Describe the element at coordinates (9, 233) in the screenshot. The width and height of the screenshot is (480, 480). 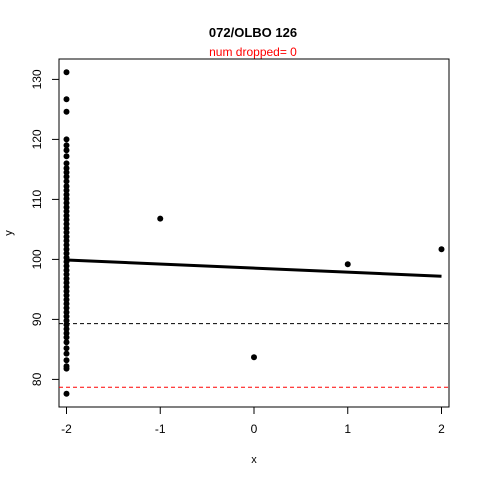
I see `y-axis-label: y` at that location.